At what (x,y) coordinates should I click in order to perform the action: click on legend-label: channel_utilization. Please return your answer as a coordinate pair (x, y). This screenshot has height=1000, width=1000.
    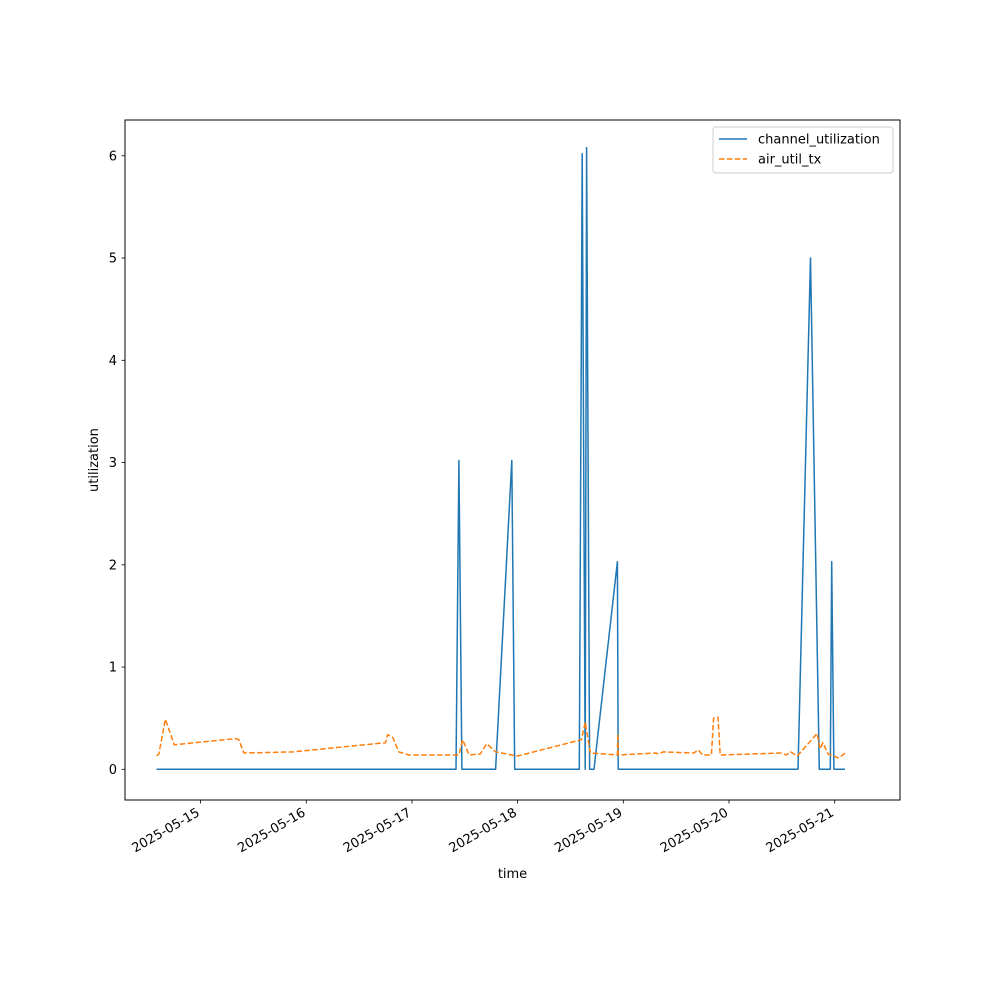
    Looking at the image, I should click on (819, 140).